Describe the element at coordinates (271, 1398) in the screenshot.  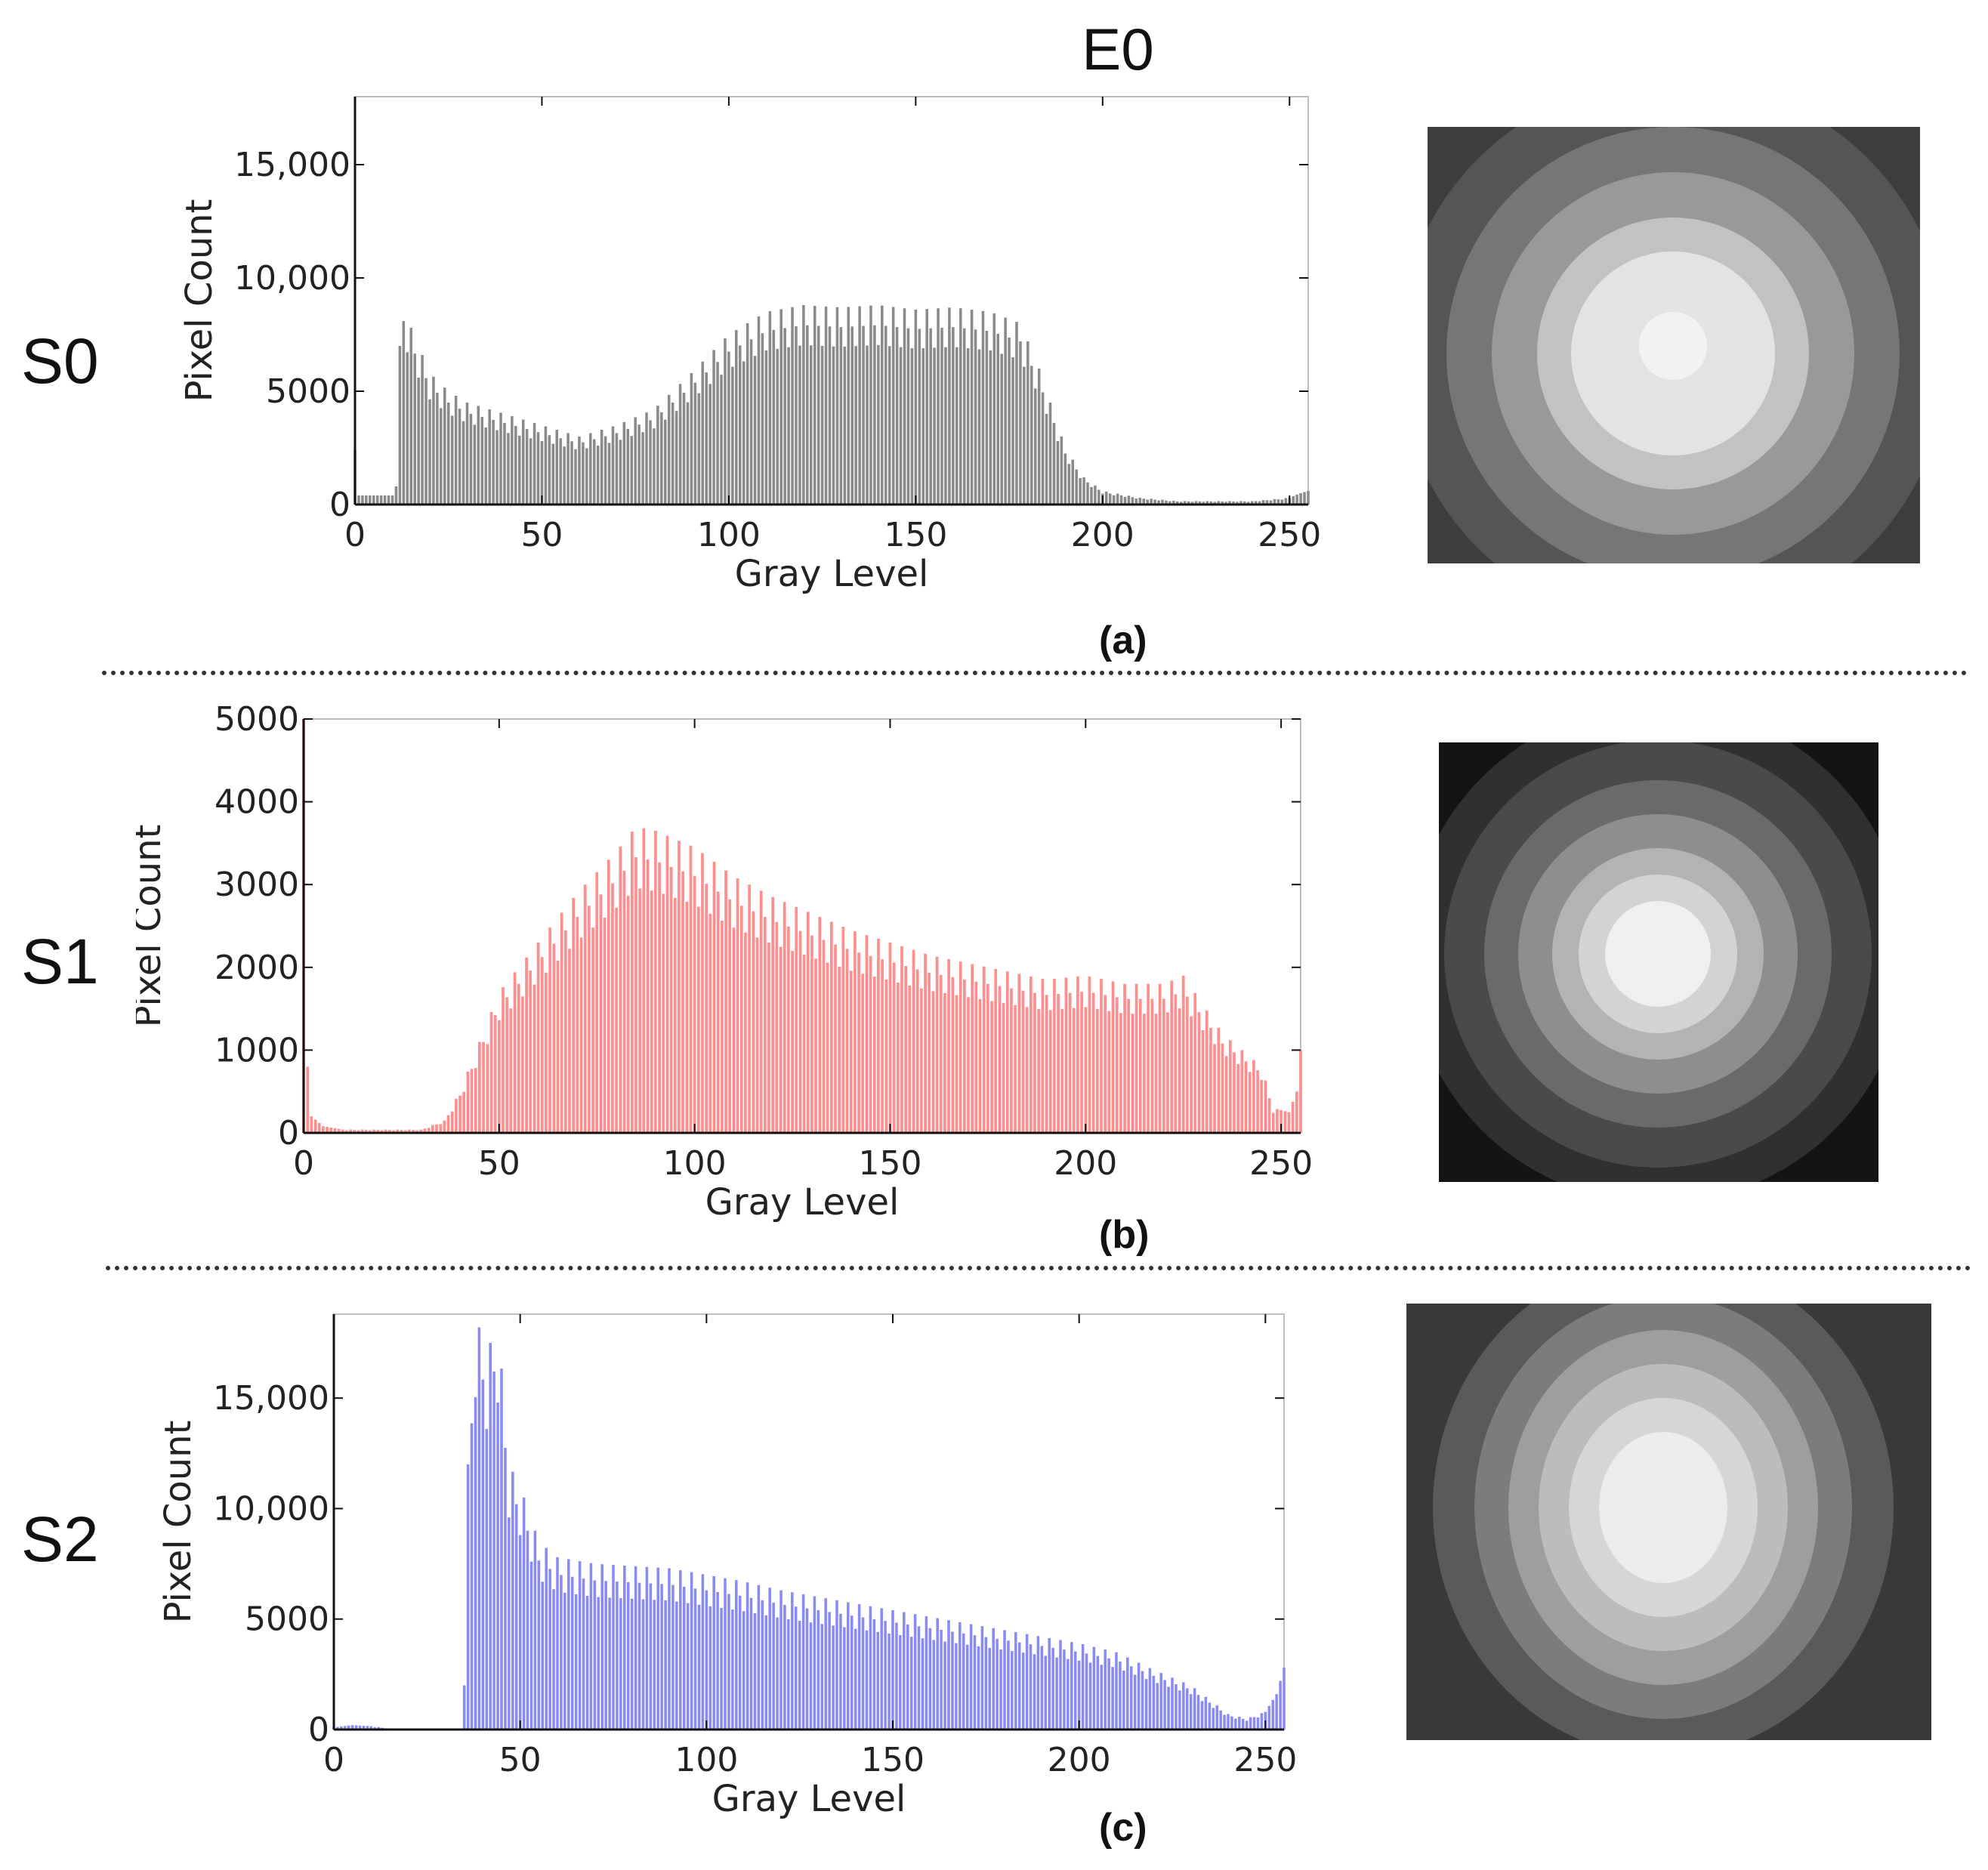
I see `y-tick-label: 15,000` at that location.